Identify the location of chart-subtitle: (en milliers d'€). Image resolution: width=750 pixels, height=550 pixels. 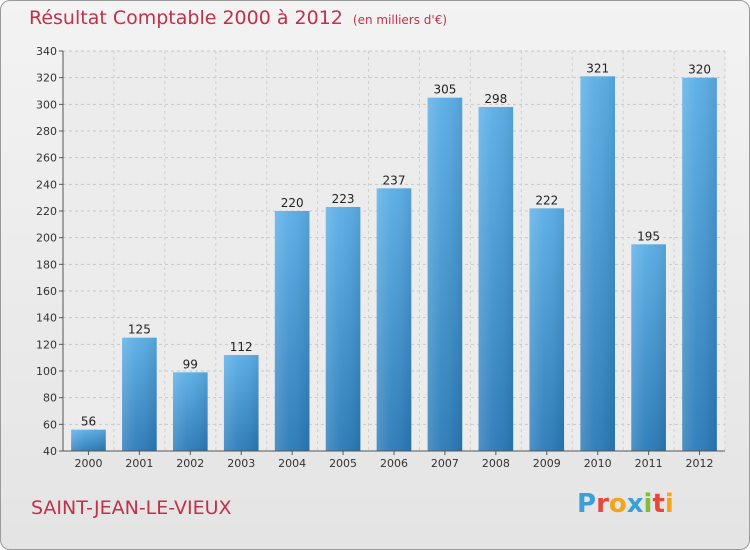
(400, 20).